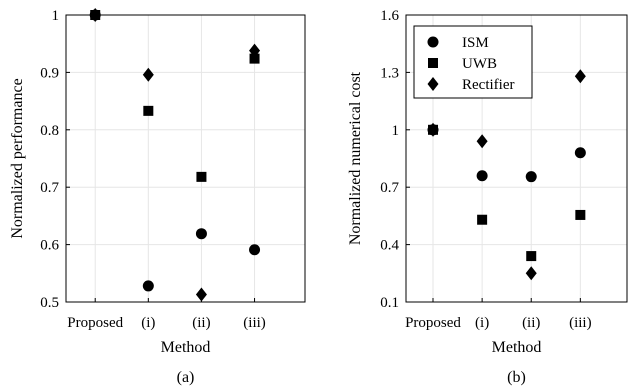  Describe the element at coordinates (355, 158) in the screenshot. I see `y-axis-label: Normalized numerical cost` at that location.